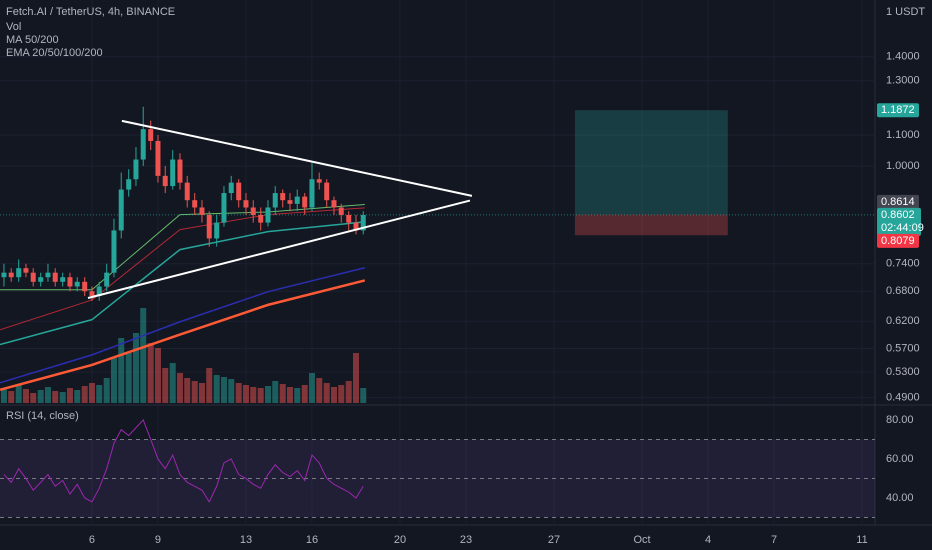 The image size is (932, 550). Describe the element at coordinates (708, 540) in the screenshot. I see `x-tick-label: 4` at that location.